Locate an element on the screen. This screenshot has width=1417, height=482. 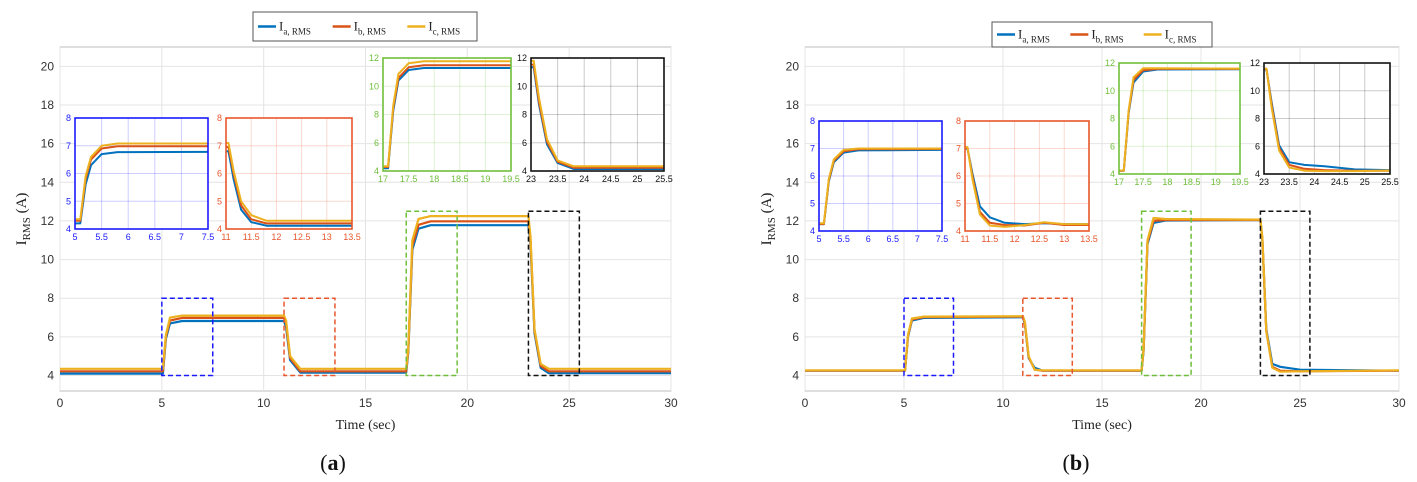
x-tick-label: 15 is located at coordinates (366, 403).